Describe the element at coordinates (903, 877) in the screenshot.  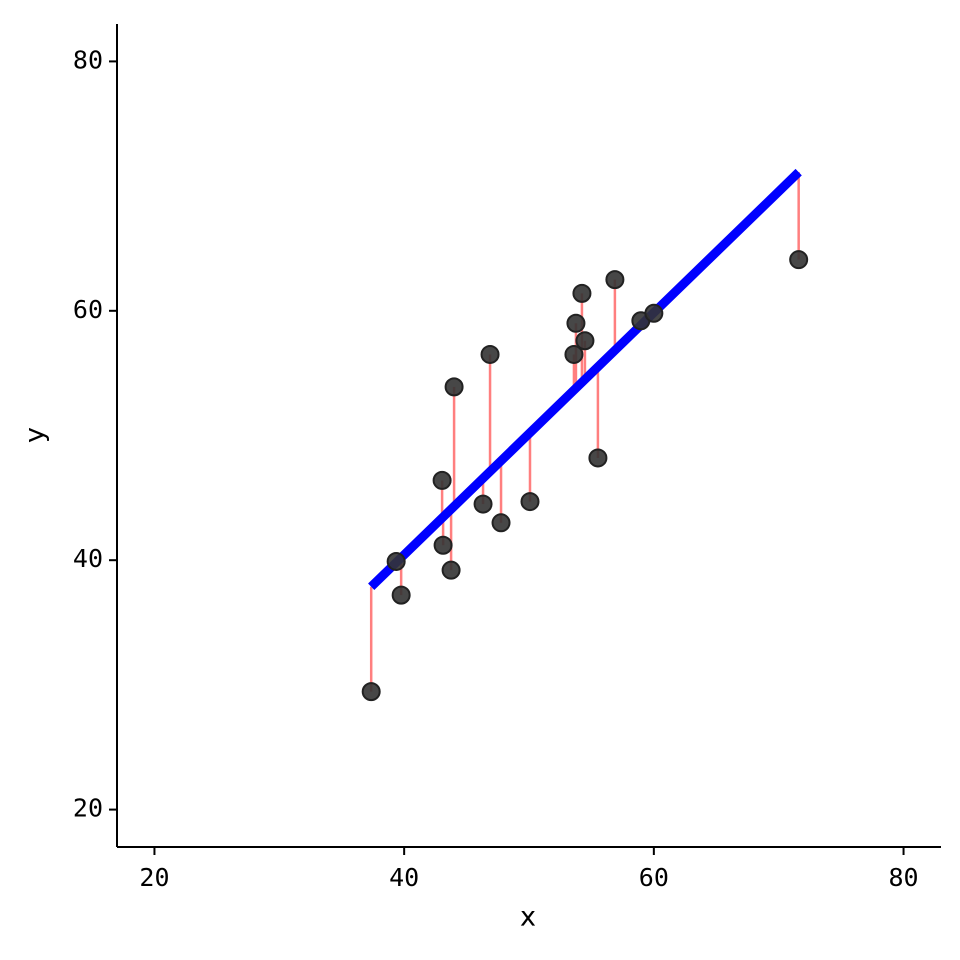
I see `x-tick-label: 80` at that location.